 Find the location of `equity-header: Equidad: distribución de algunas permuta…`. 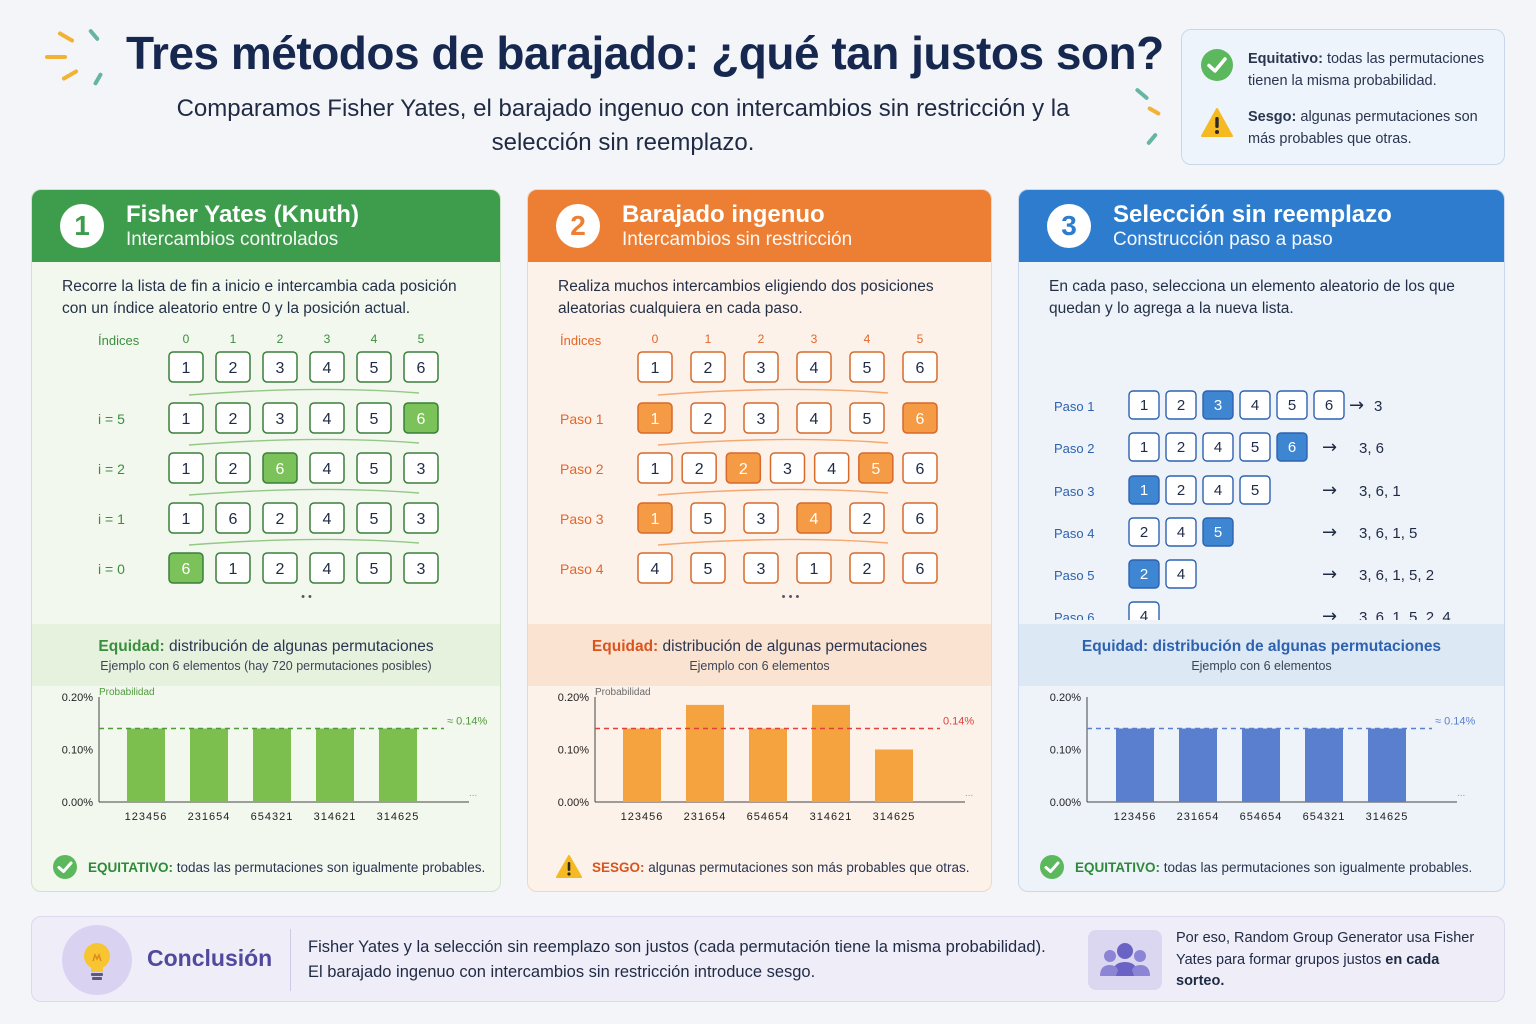

equity-header: Equidad: distribución de algunas permuta… is located at coordinates (1261, 655).